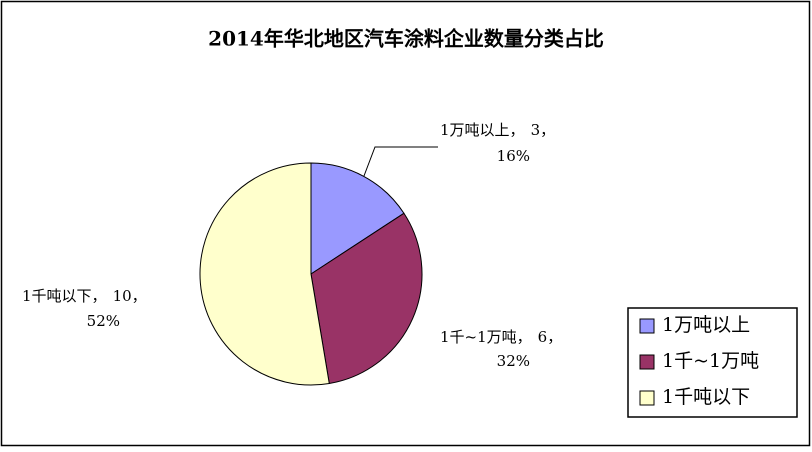 The image size is (812, 452). What do you see at coordinates (475, 130) in the screenshot?
I see `label-category: 1万吨以上` at bounding box center [475, 130].